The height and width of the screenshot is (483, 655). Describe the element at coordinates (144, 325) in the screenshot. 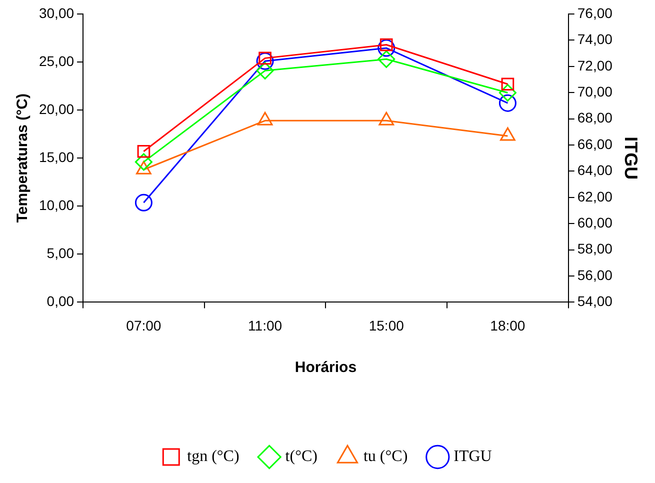

I see `x-tick-label: 07:00` at that location.